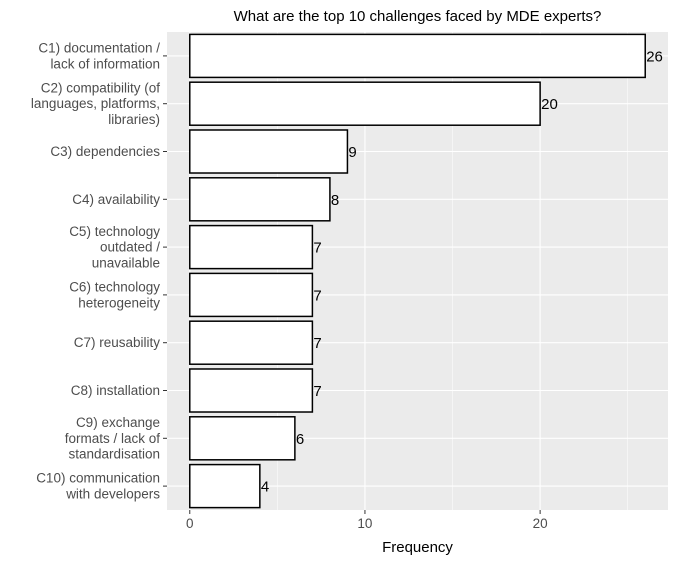 This screenshot has height=564, width=677. Describe the element at coordinates (417, 547) in the screenshot. I see `x-axis-title: Frequency` at that location.